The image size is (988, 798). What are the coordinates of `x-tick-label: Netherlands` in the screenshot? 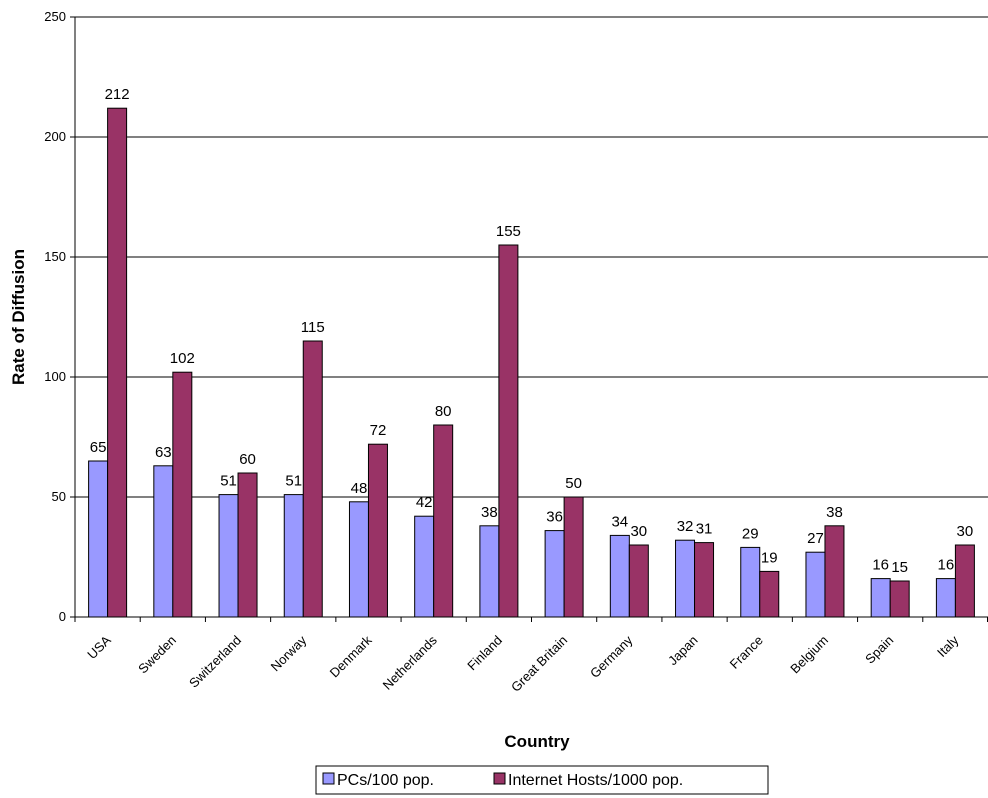 It's located at (410, 662).